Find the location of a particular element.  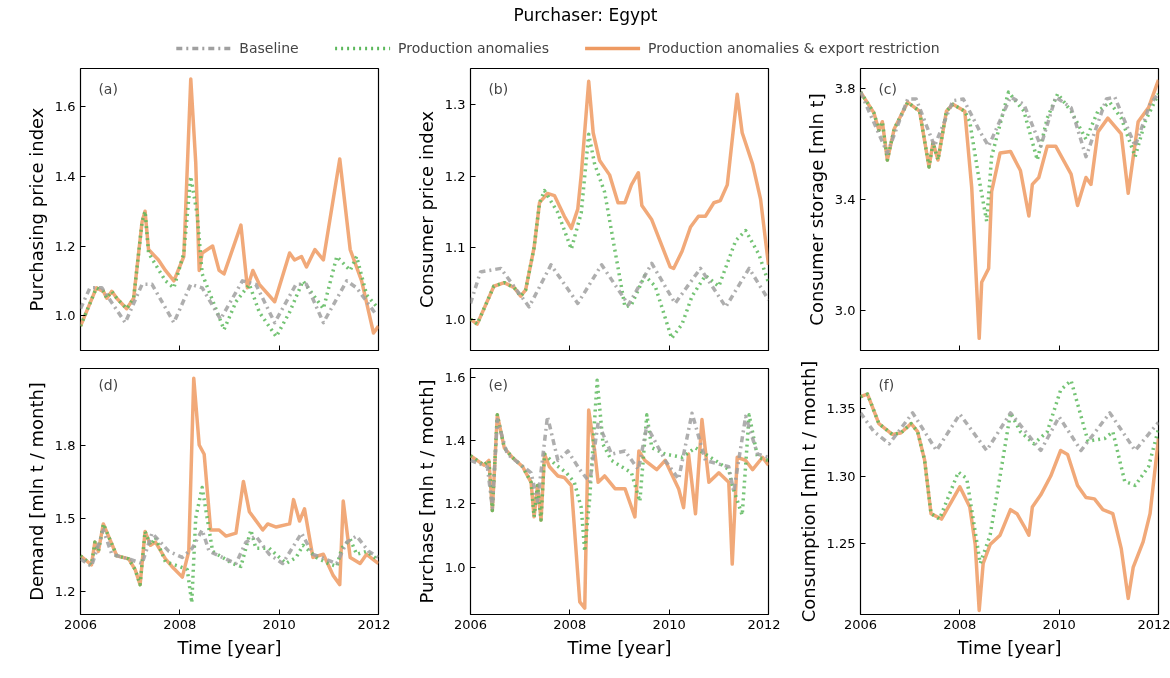

annotation: (c) is located at coordinates (888, 88).